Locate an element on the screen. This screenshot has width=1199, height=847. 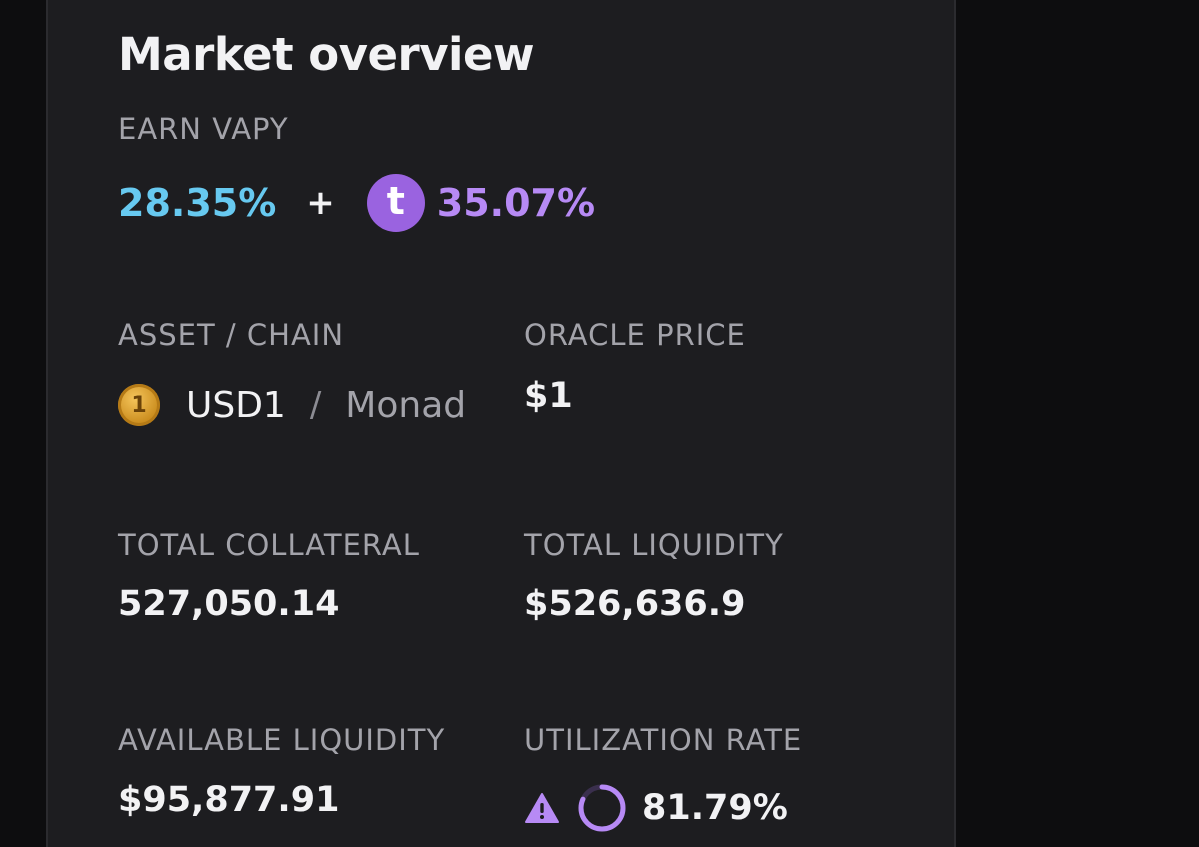
available-liquidity-value: $95,877.91 is located at coordinates (229, 800).